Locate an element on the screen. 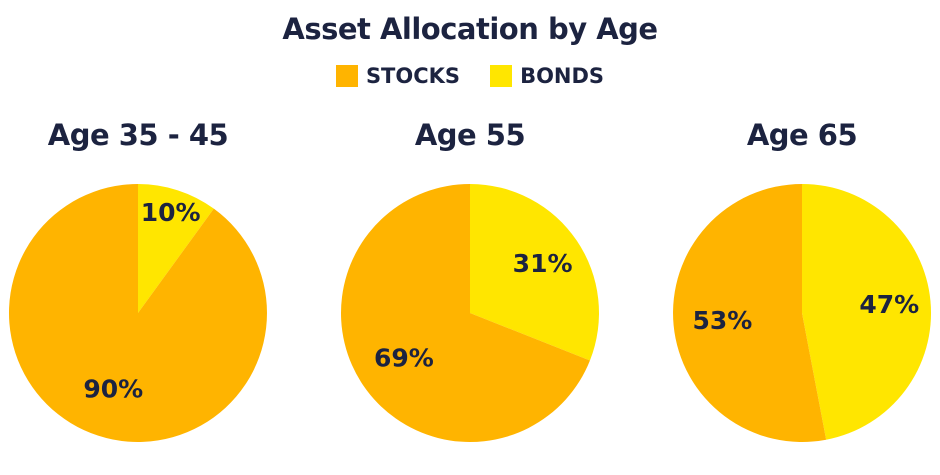 This screenshot has width=940, height=475. legend-label-bonds: BONDS is located at coordinates (562, 76).